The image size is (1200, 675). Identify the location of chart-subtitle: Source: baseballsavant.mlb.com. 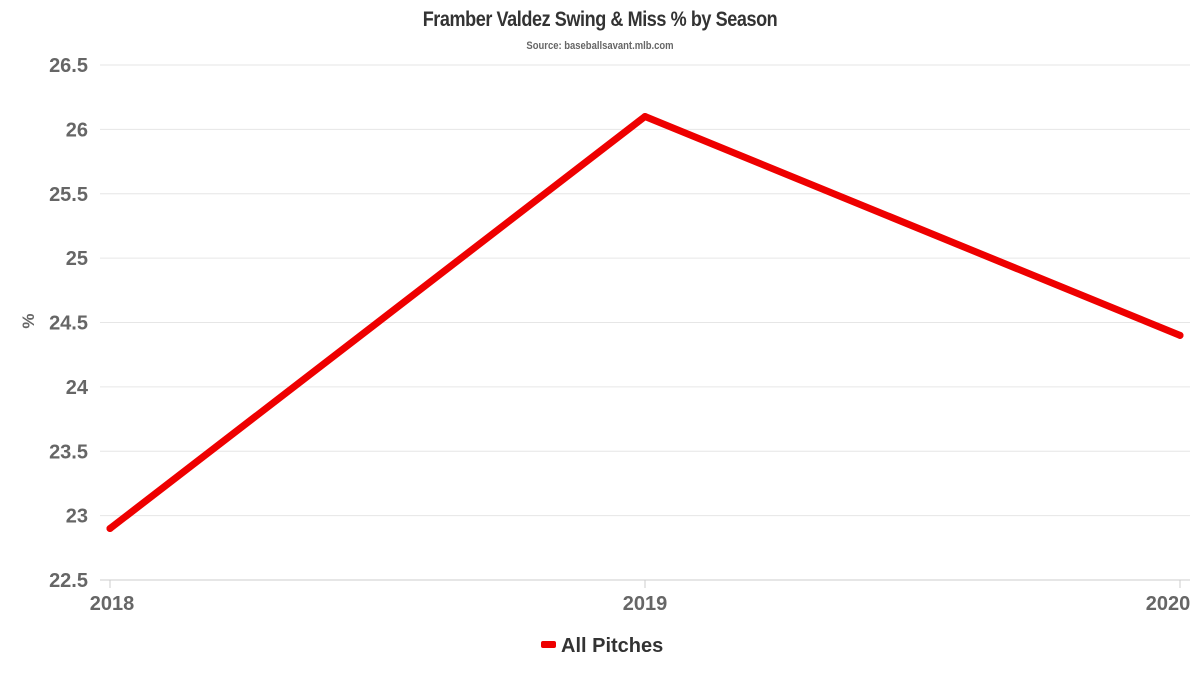
(600, 46).